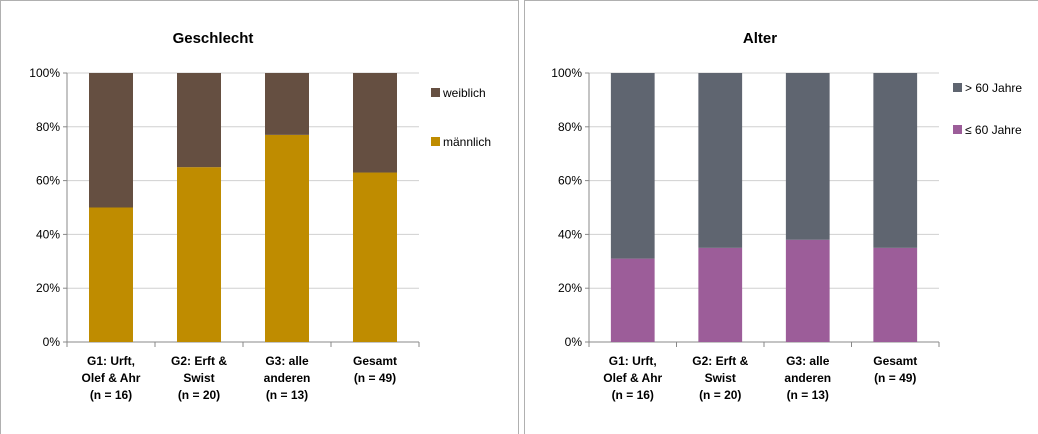 This screenshot has width=1038, height=434. Describe the element at coordinates (213, 38) in the screenshot. I see `chart-title: Geschlecht` at that location.